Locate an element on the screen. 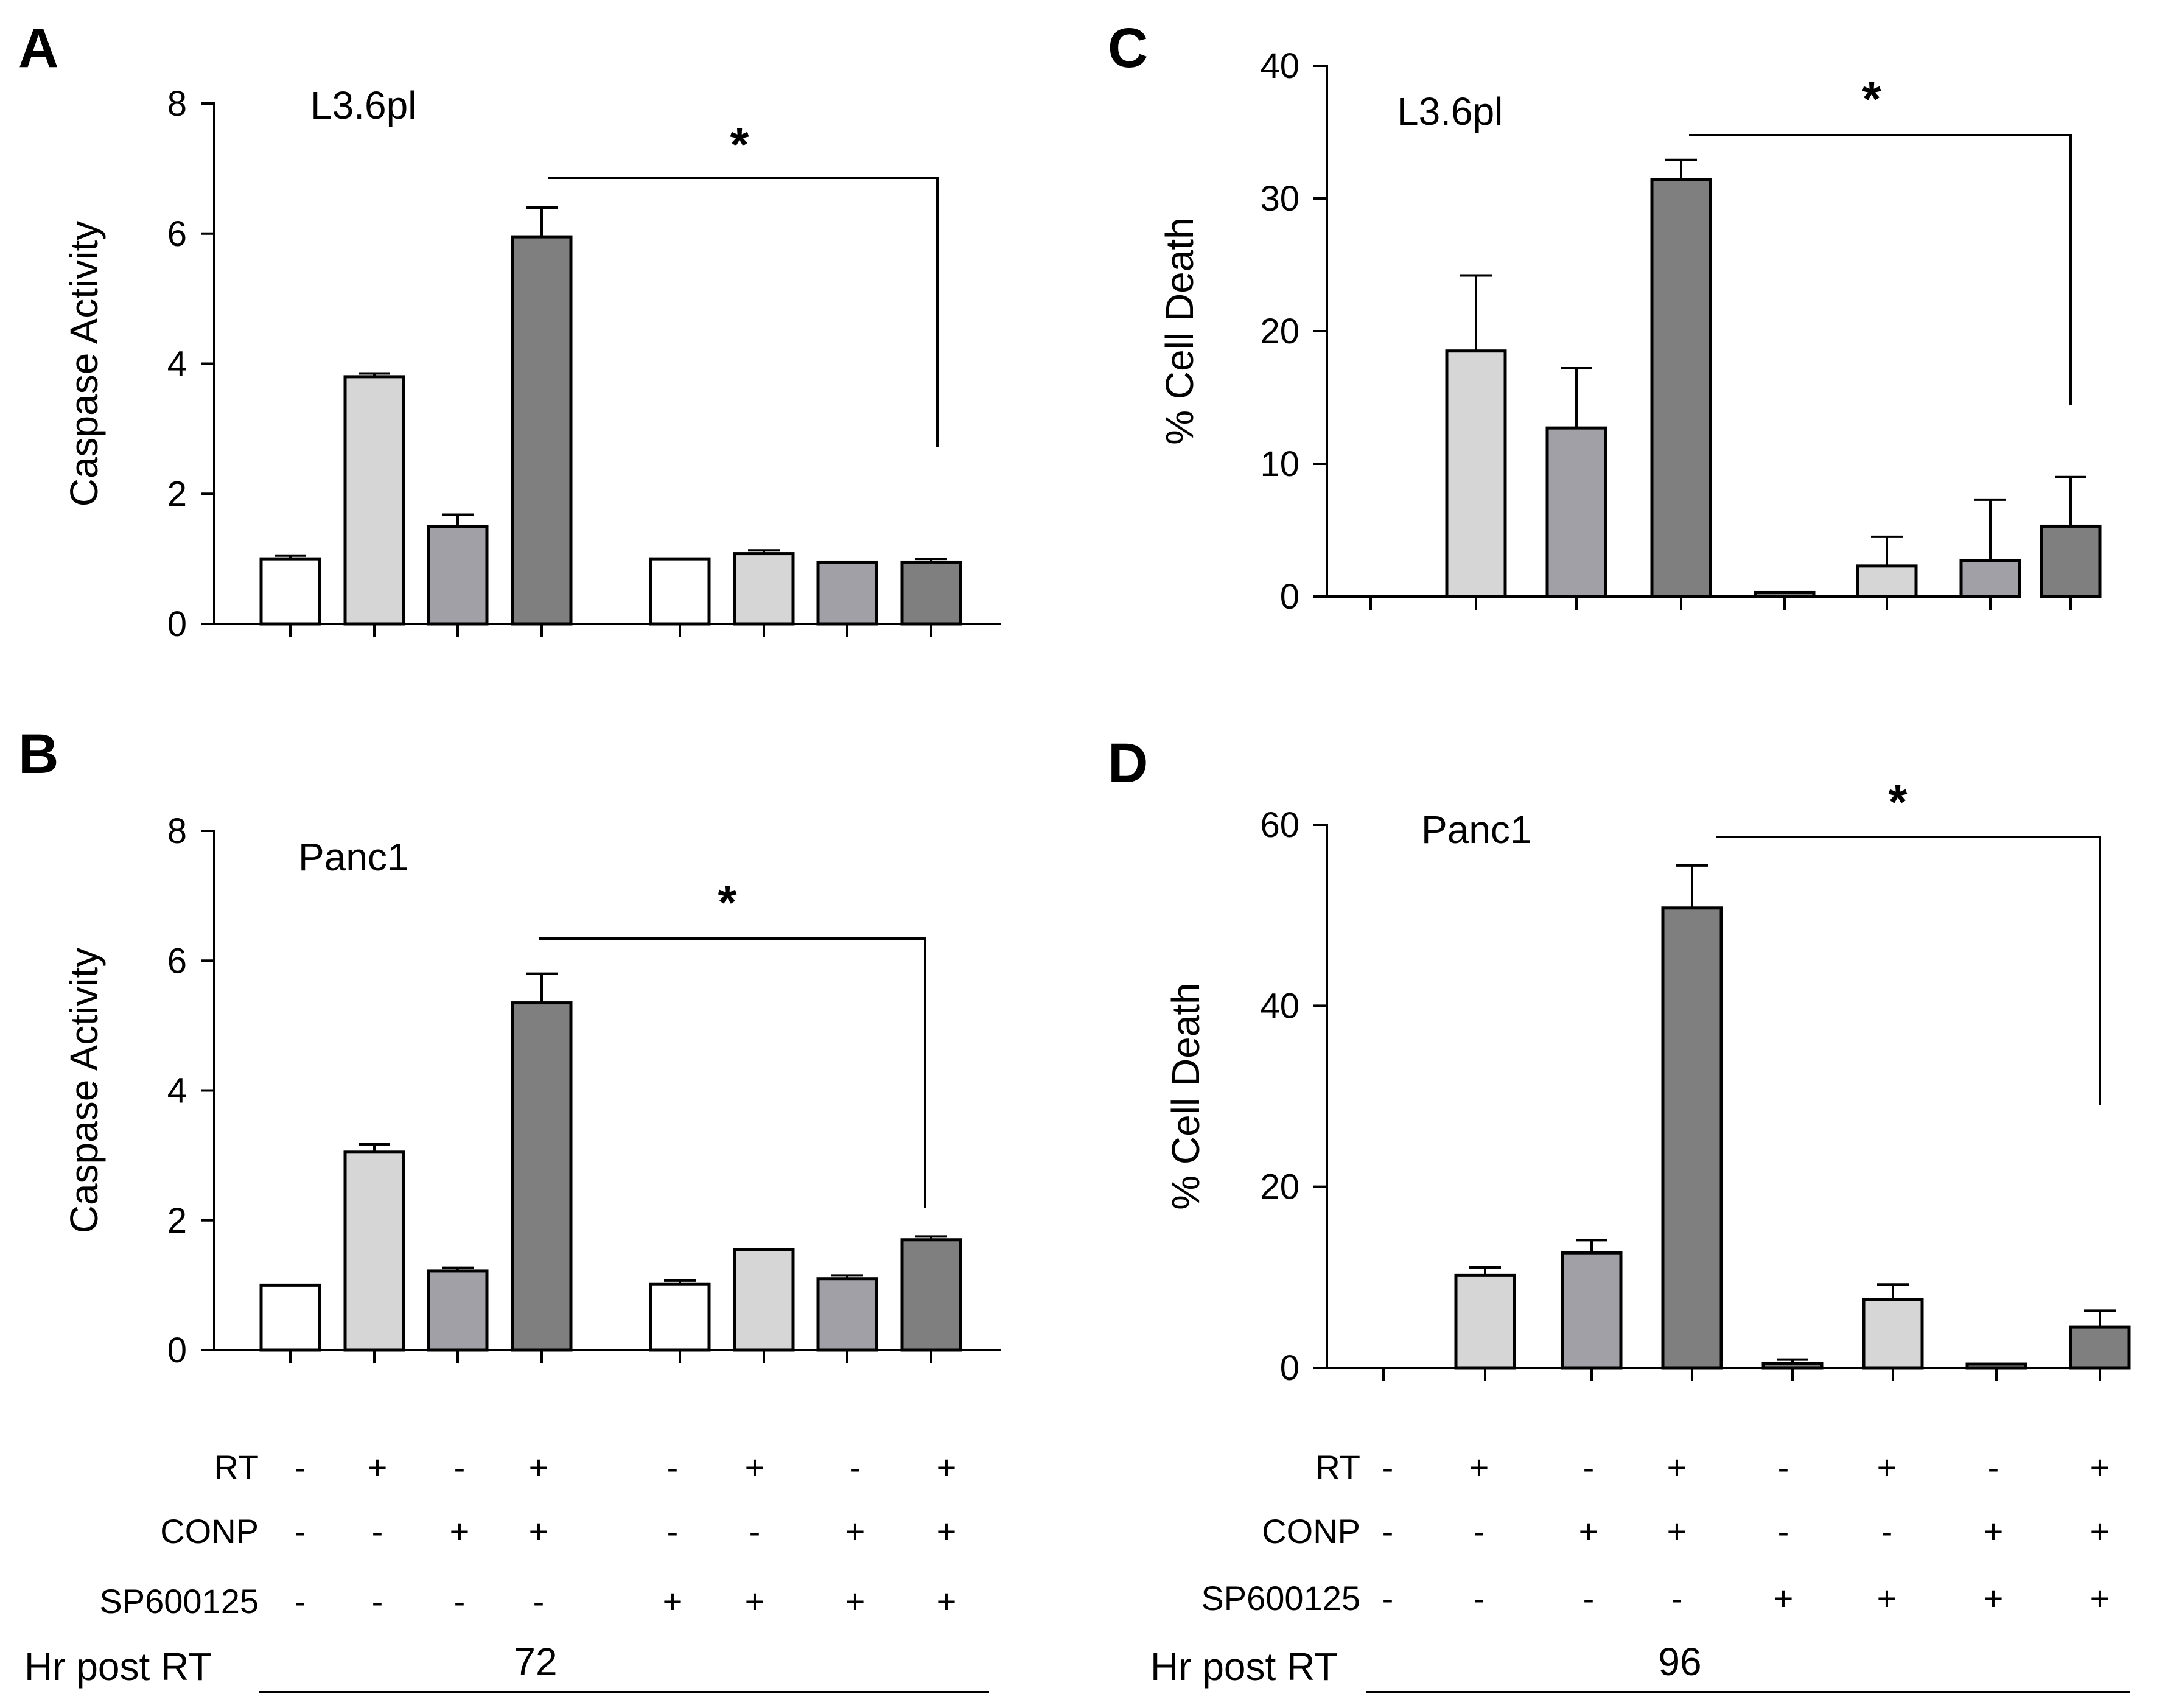 This screenshot has height=1708, width=2165. y-tick-label: 20 is located at coordinates (1279, 332).